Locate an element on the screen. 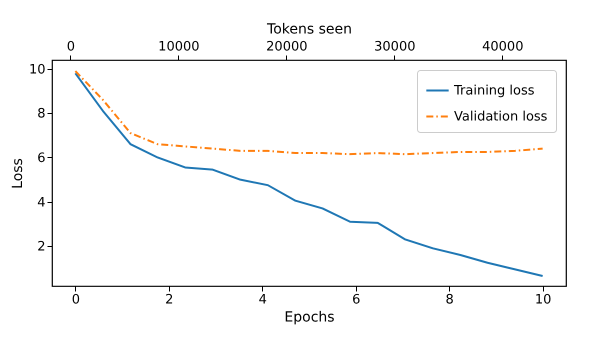  y-tick-label: 8 is located at coordinates (41, 114).